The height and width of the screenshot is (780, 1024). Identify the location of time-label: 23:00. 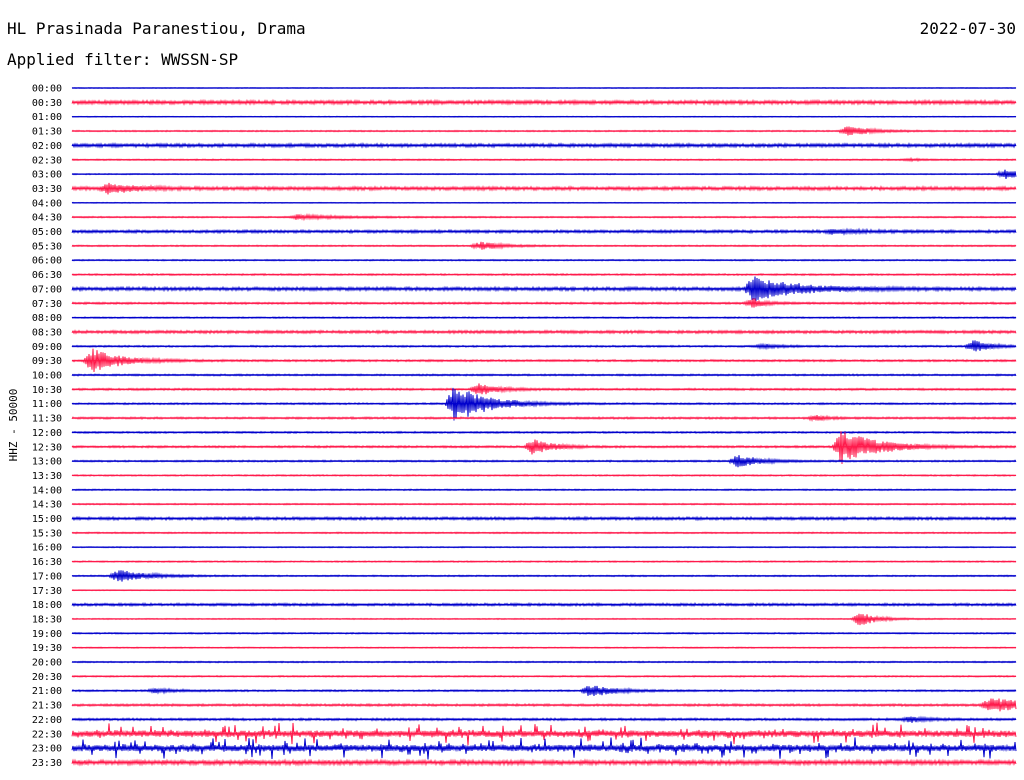
(47, 749).